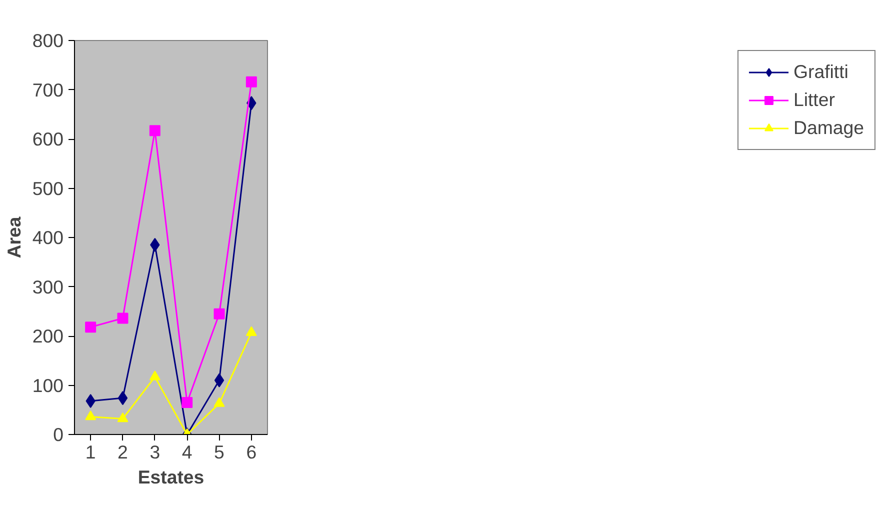  What do you see at coordinates (90, 452) in the screenshot?
I see `x-tick-label: 1` at bounding box center [90, 452].